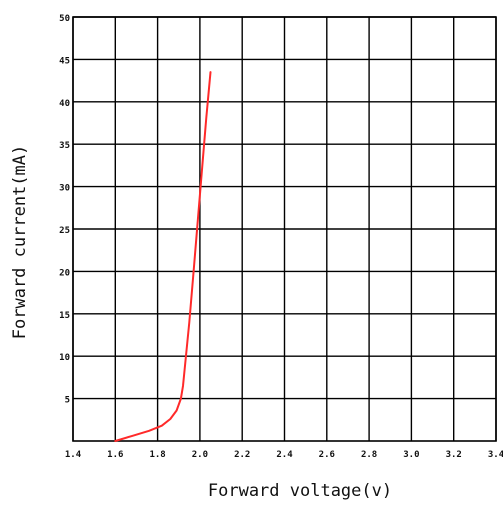  I want to click on y-tick-label-9: 50, so click(64, 19).